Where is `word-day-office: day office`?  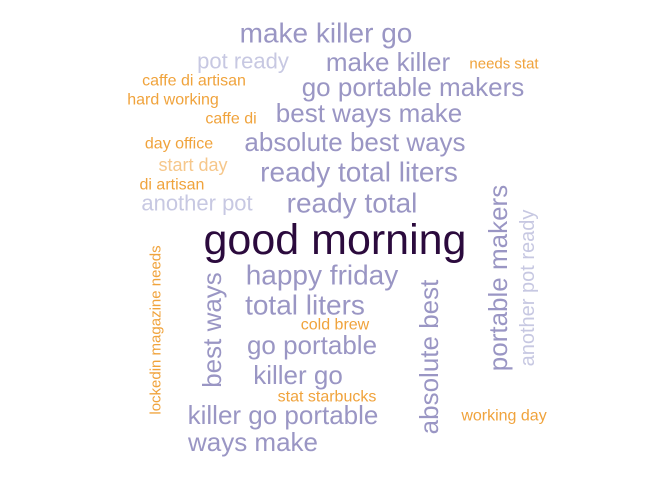 word-day-office: day office is located at coordinates (179, 144).